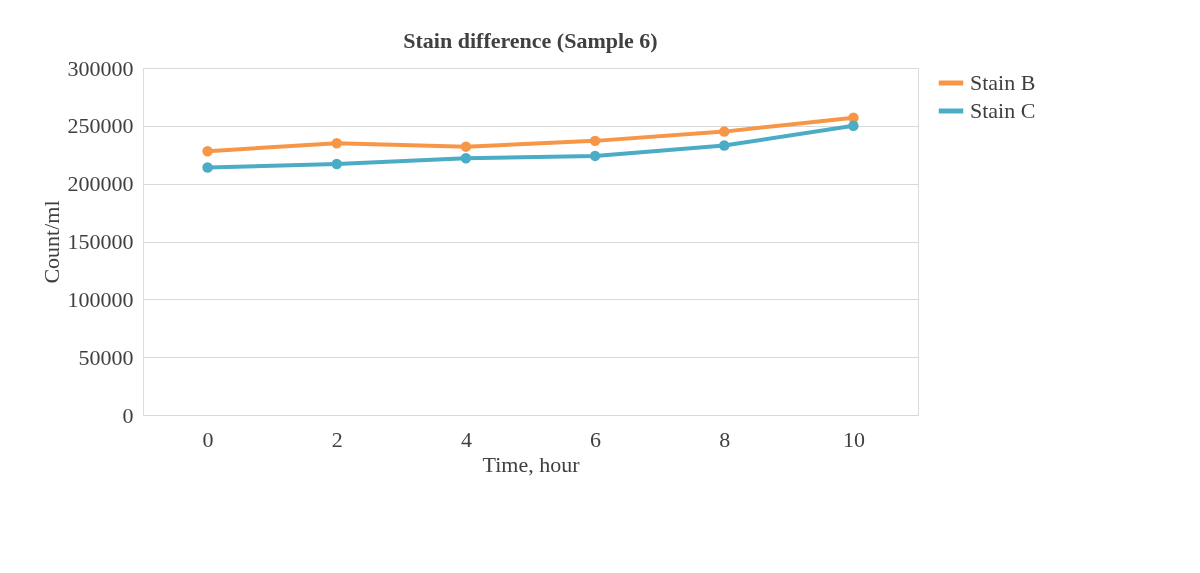 Image resolution: width=1200 pixels, height=573 pixels. What do you see at coordinates (531, 464) in the screenshot?
I see `x-axis-title: Time, hour` at bounding box center [531, 464].